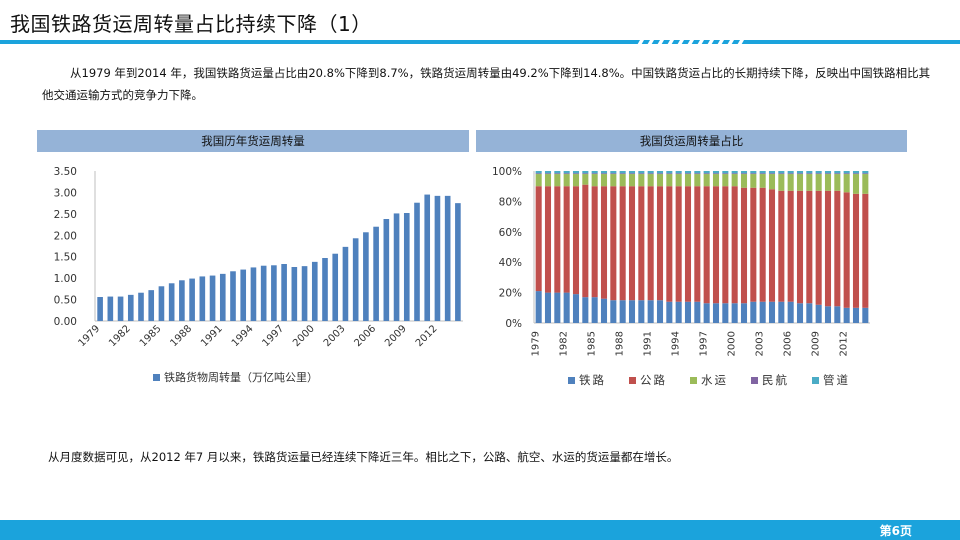  I want to click on bar-1996, so click(274, 293).